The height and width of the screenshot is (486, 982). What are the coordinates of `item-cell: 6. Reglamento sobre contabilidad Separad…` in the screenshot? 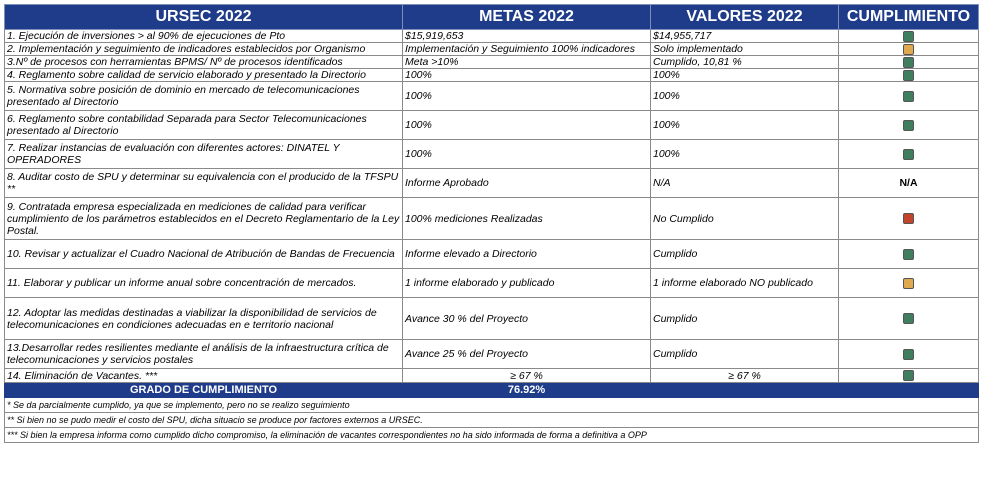 It's located at (203, 125).